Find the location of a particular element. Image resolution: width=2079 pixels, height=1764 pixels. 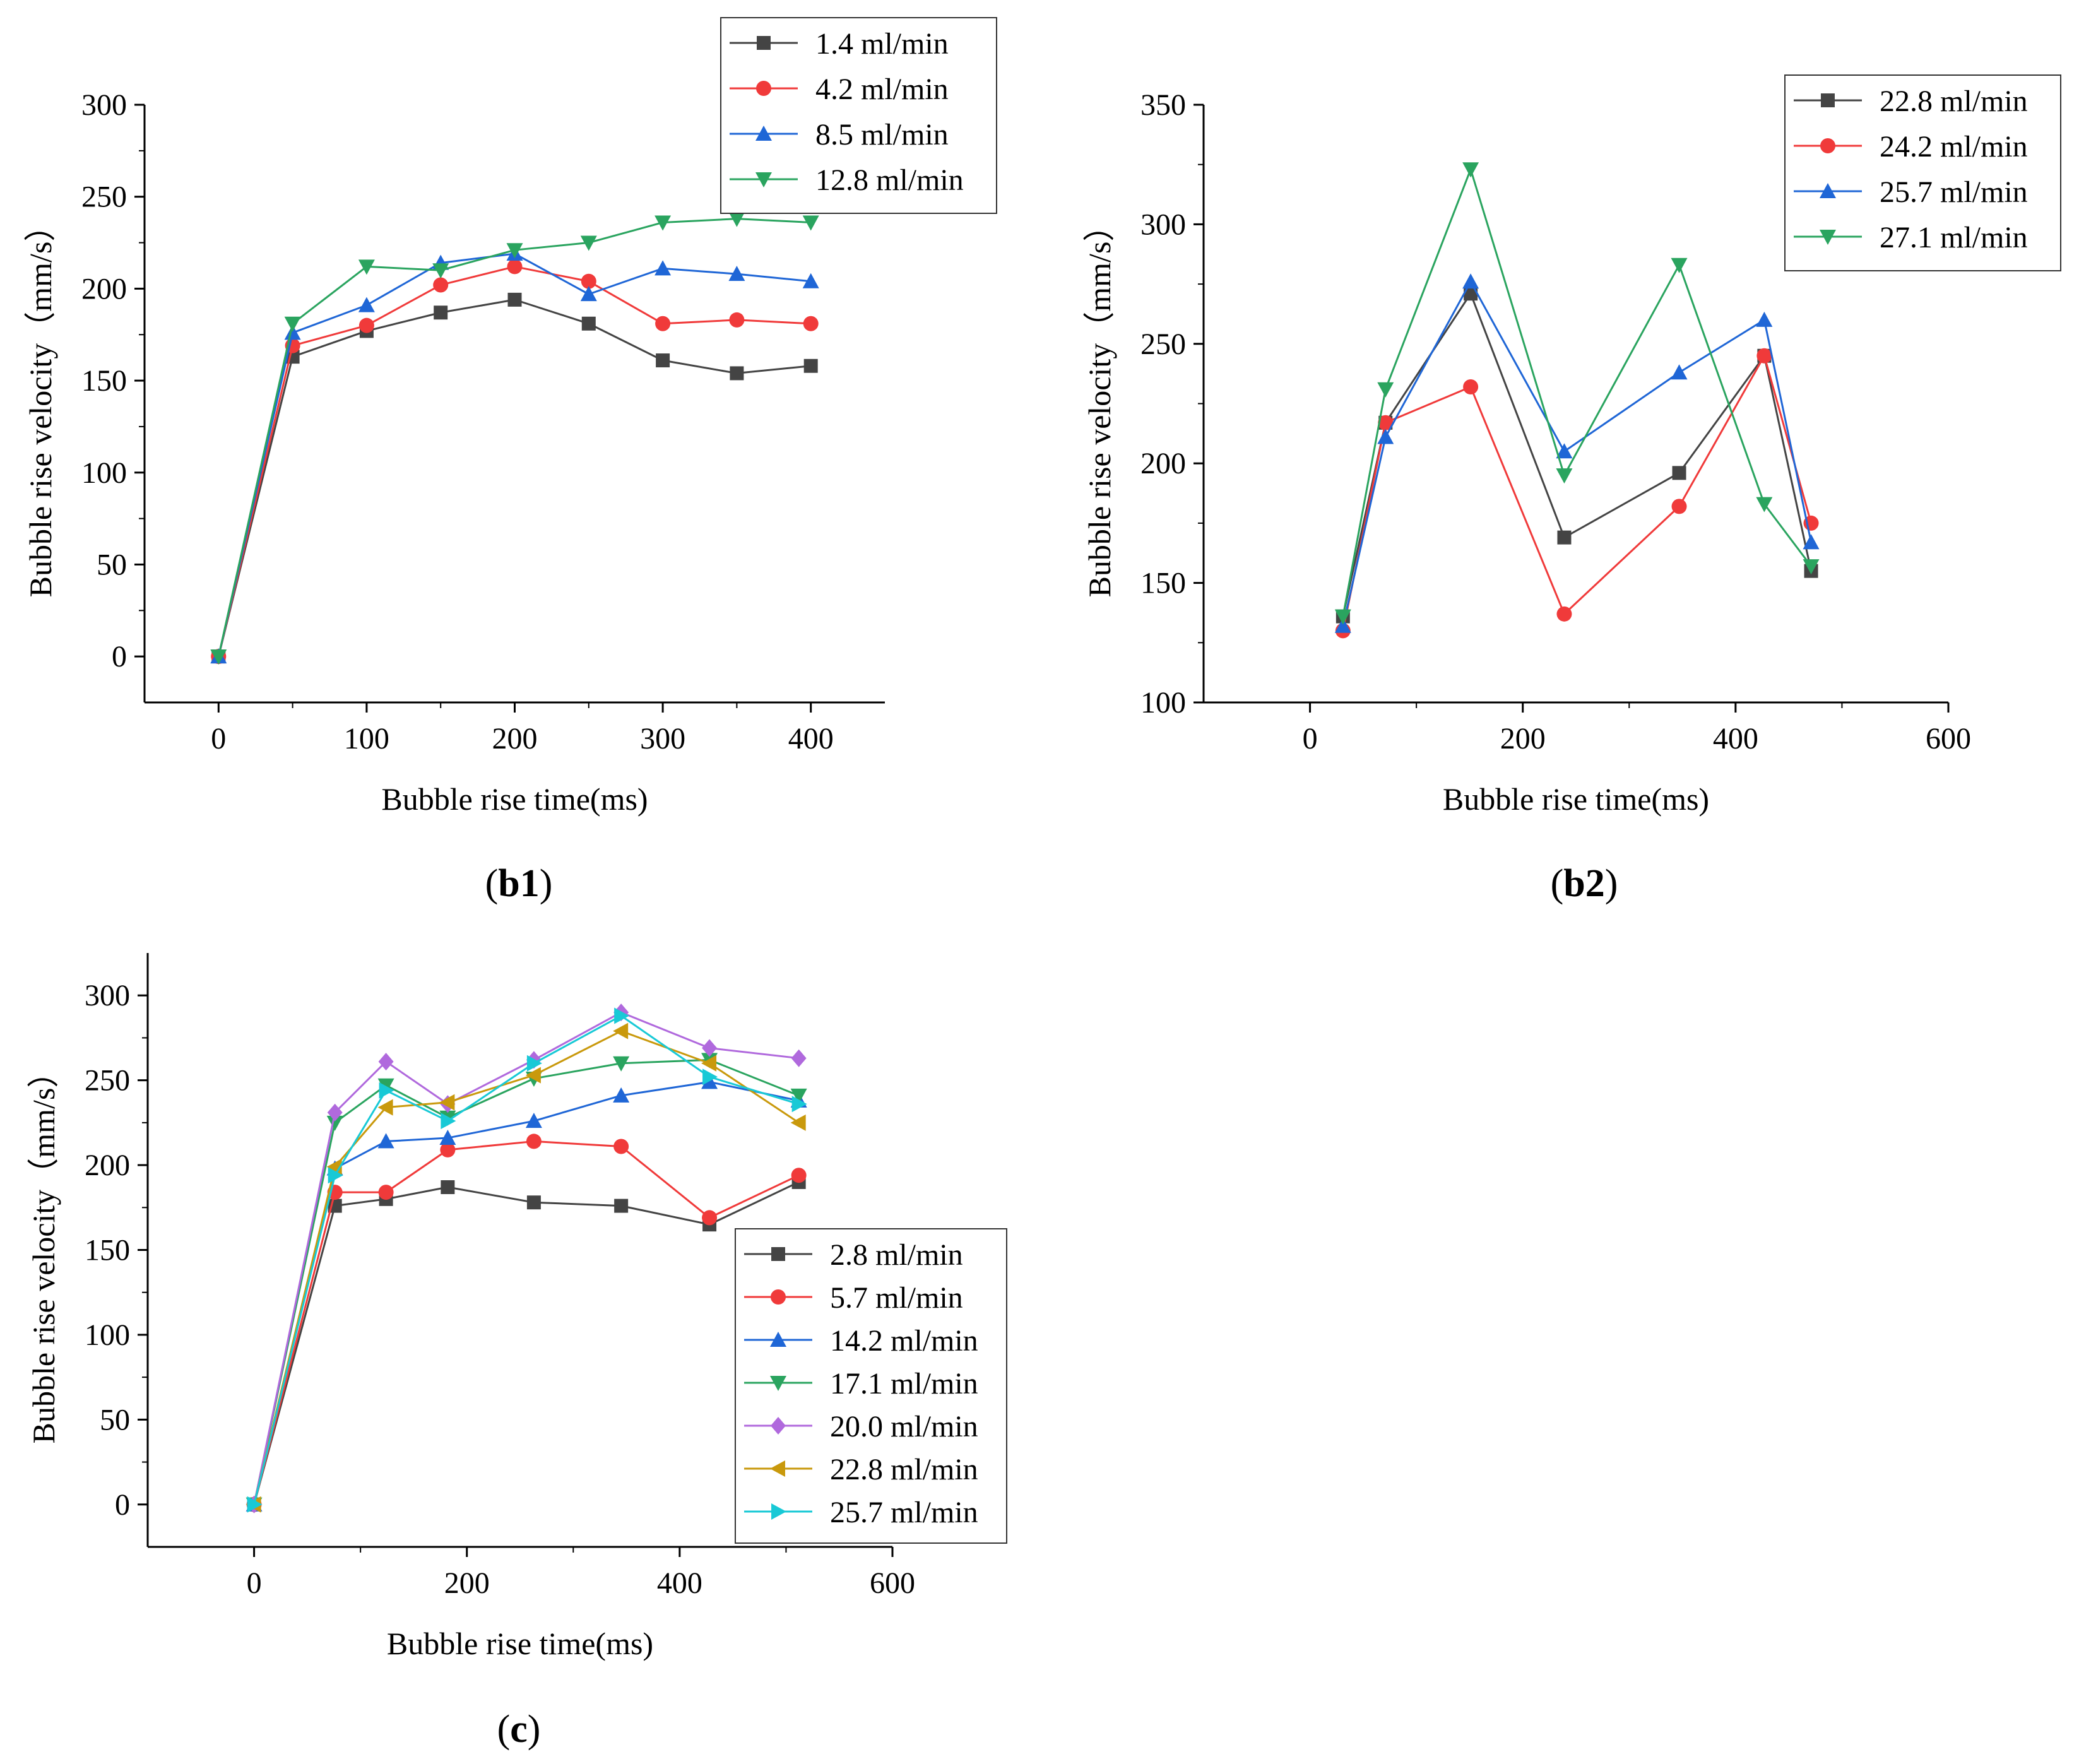

legend-entry: 25.7 ml/min is located at coordinates (1911, 192).